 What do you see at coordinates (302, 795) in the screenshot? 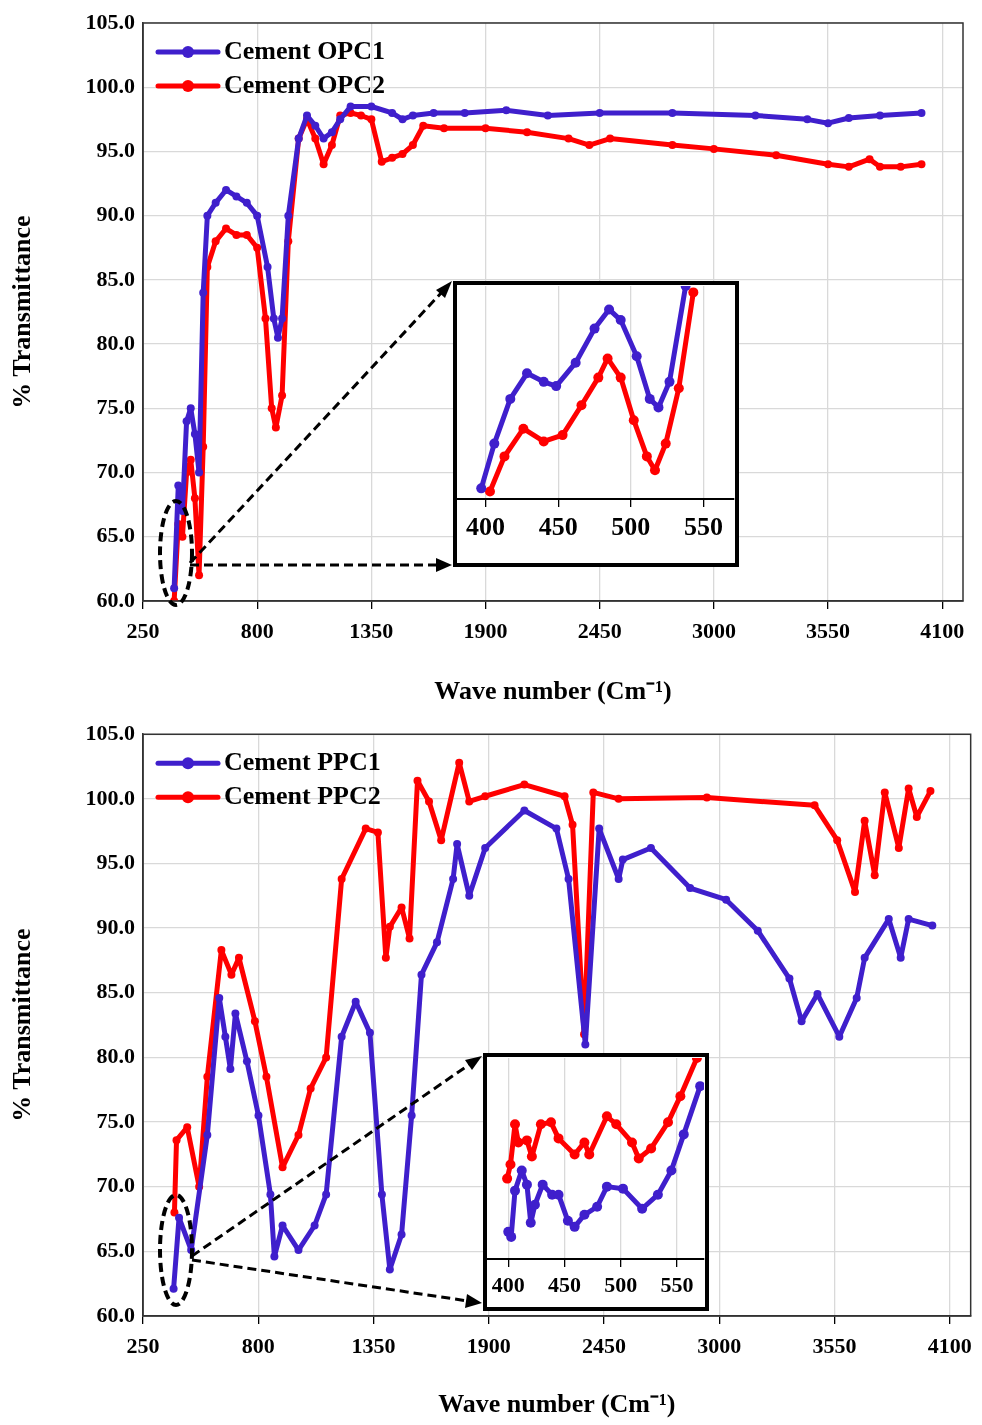
I see `legend-label: Cement PPC2` at bounding box center [302, 795].